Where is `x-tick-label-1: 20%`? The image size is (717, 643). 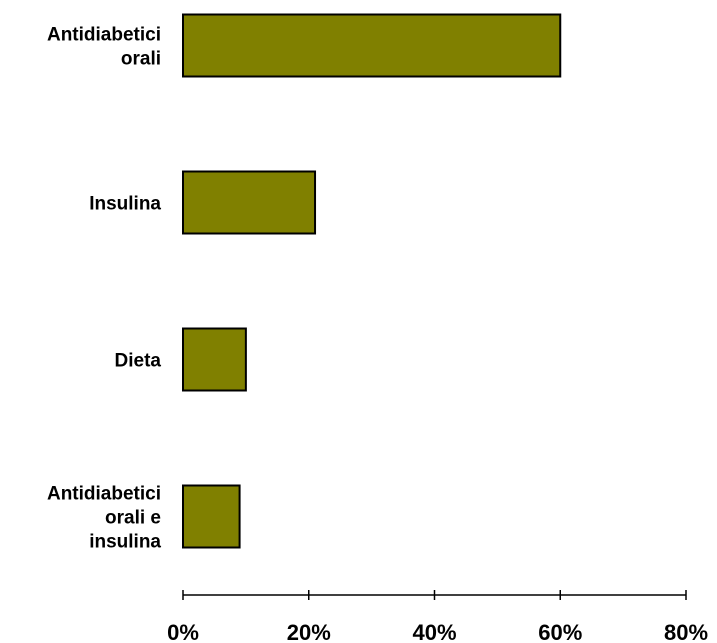 x-tick-label-1: 20% is located at coordinates (309, 631).